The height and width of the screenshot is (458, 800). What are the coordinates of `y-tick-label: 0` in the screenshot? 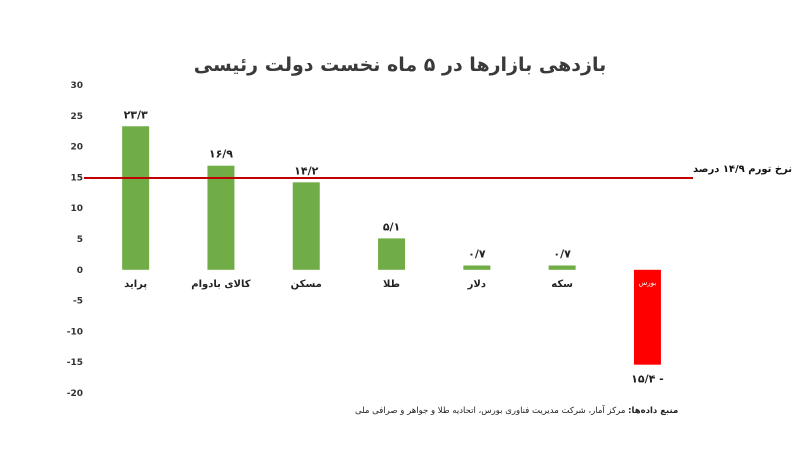 It's located at (80, 271).